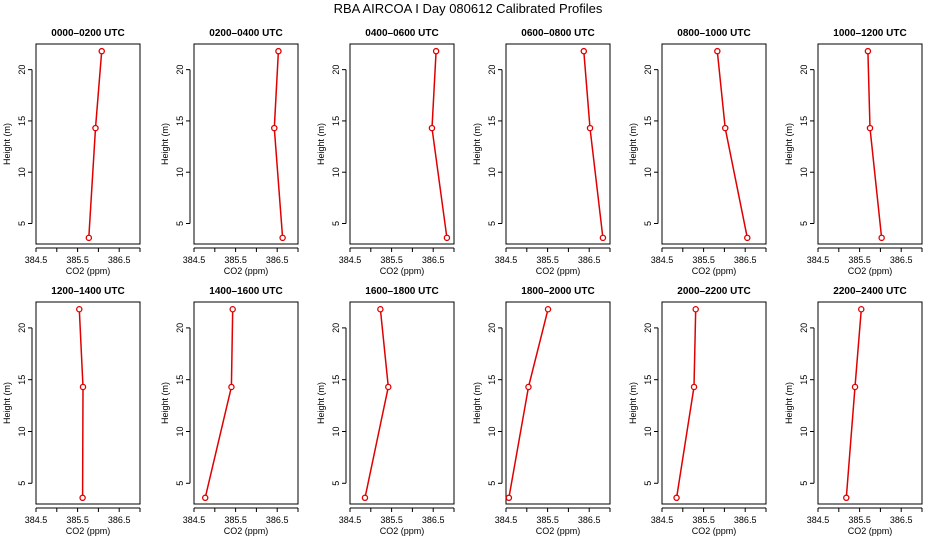 This screenshot has width=936, height=540. I want to click on panel-title: 0000–0200 UTC, so click(87, 33).